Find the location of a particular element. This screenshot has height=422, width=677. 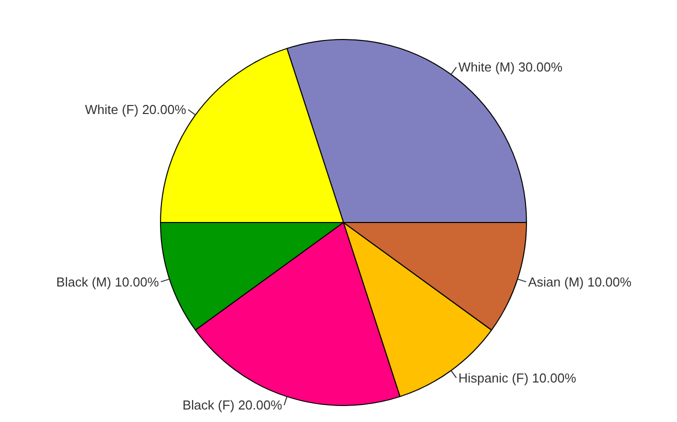

slice-label: White (M) 30.00% is located at coordinates (510, 67).